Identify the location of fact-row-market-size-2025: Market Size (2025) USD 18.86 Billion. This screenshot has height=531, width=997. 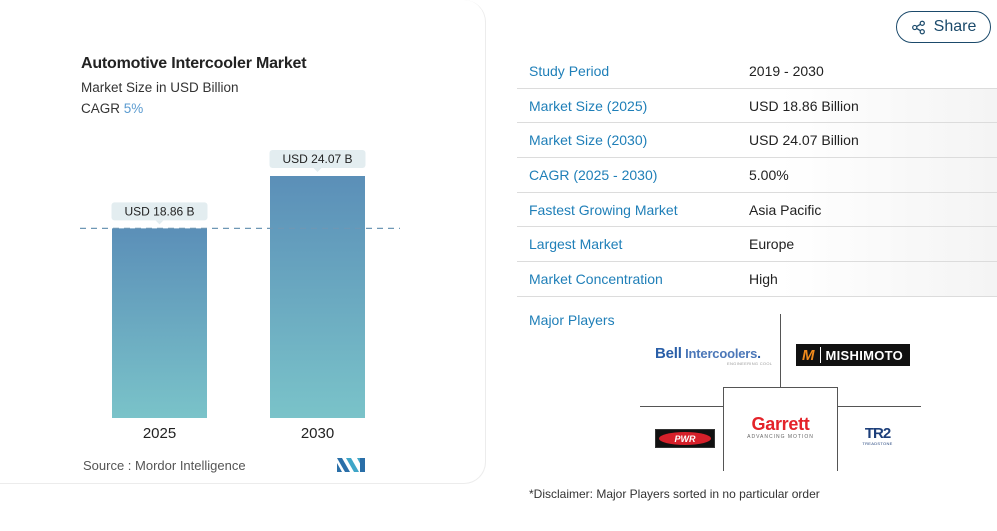
(757, 106).